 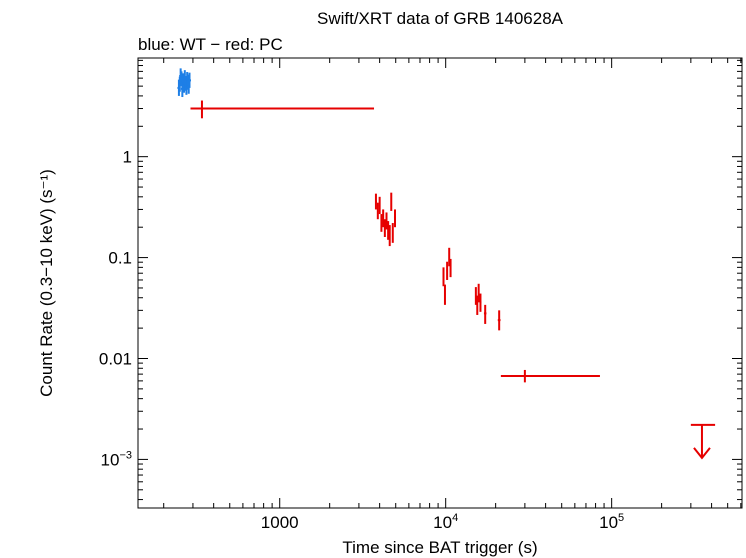 What do you see at coordinates (445, 522) in the screenshot?
I see `x-tick-label: 10⁴` at bounding box center [445, 522].